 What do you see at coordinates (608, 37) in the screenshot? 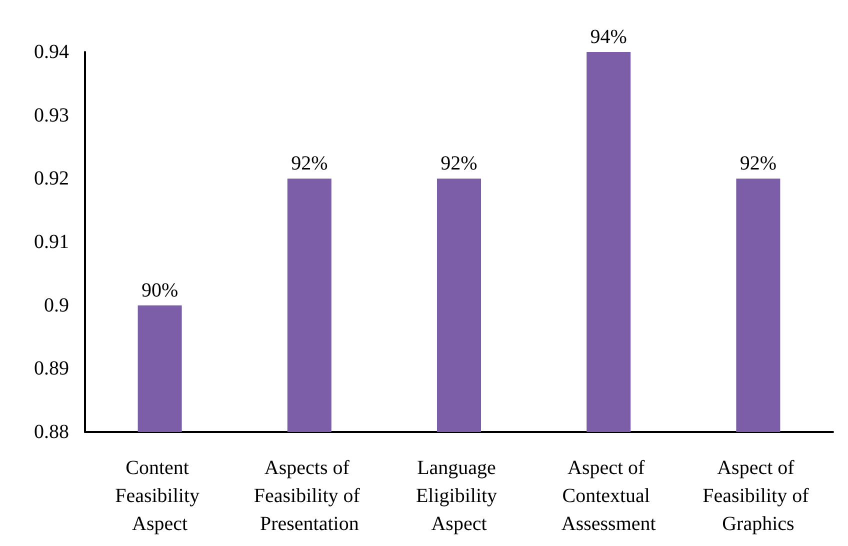
I see `data-label: 94%` at bounding box center [608, 37].